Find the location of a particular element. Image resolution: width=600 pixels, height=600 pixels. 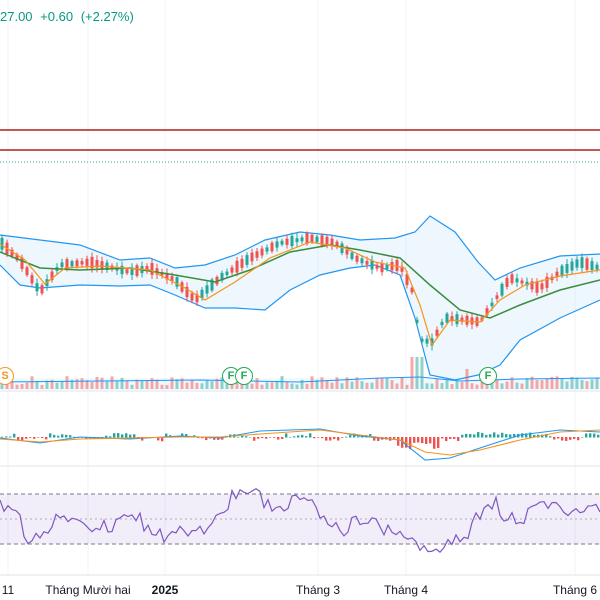

split-event-icon: S is located at coordinates (7, 376).